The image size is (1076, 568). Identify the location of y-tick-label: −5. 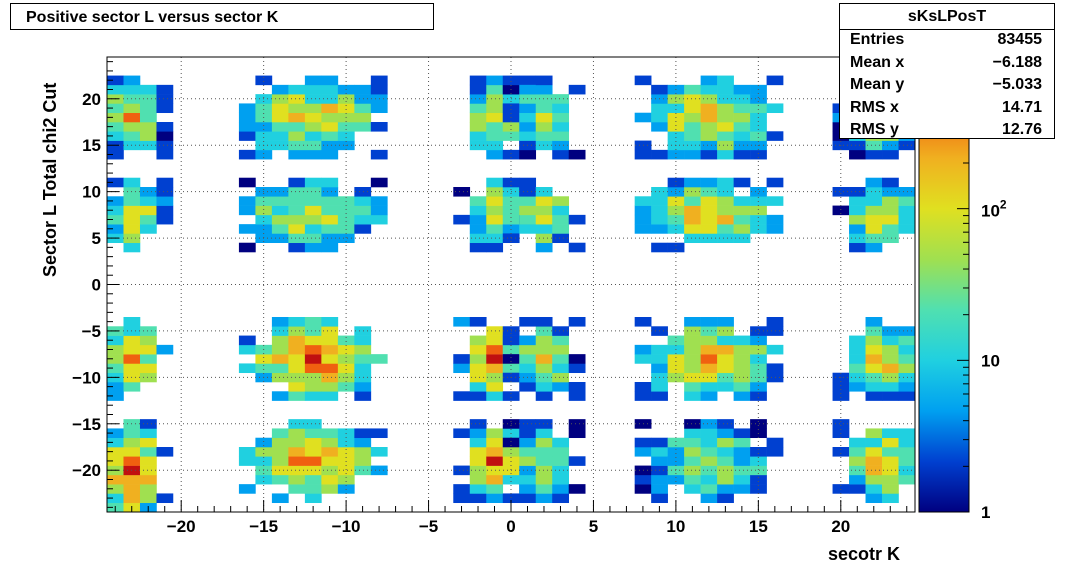
(91, 331).